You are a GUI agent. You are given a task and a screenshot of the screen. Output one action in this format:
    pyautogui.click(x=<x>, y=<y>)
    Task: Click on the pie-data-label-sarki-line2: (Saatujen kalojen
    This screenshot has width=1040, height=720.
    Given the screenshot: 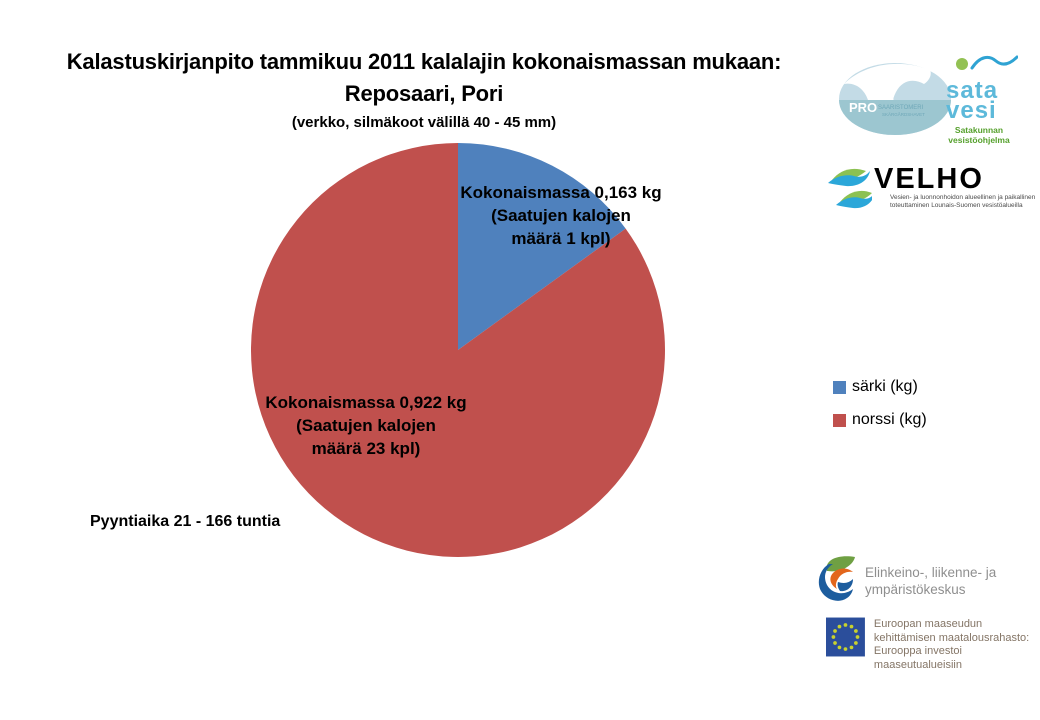 What is the action you would take?
    pyautogui.click(x=561, y=215)
    